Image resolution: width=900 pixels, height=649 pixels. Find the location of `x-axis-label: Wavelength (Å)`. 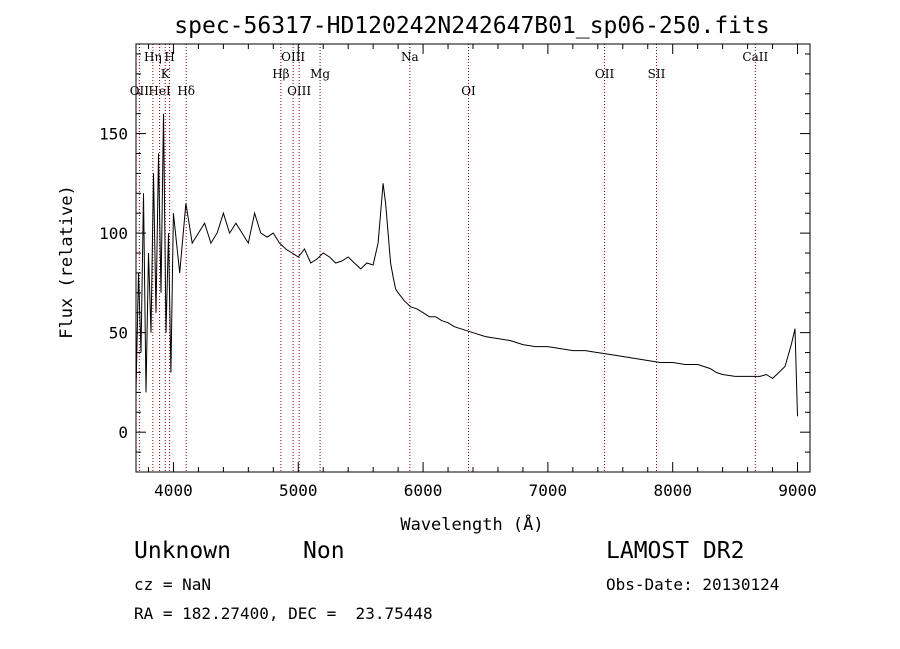

x-axis-label: Wavelength (Å) is located at coordinates (471, 524).